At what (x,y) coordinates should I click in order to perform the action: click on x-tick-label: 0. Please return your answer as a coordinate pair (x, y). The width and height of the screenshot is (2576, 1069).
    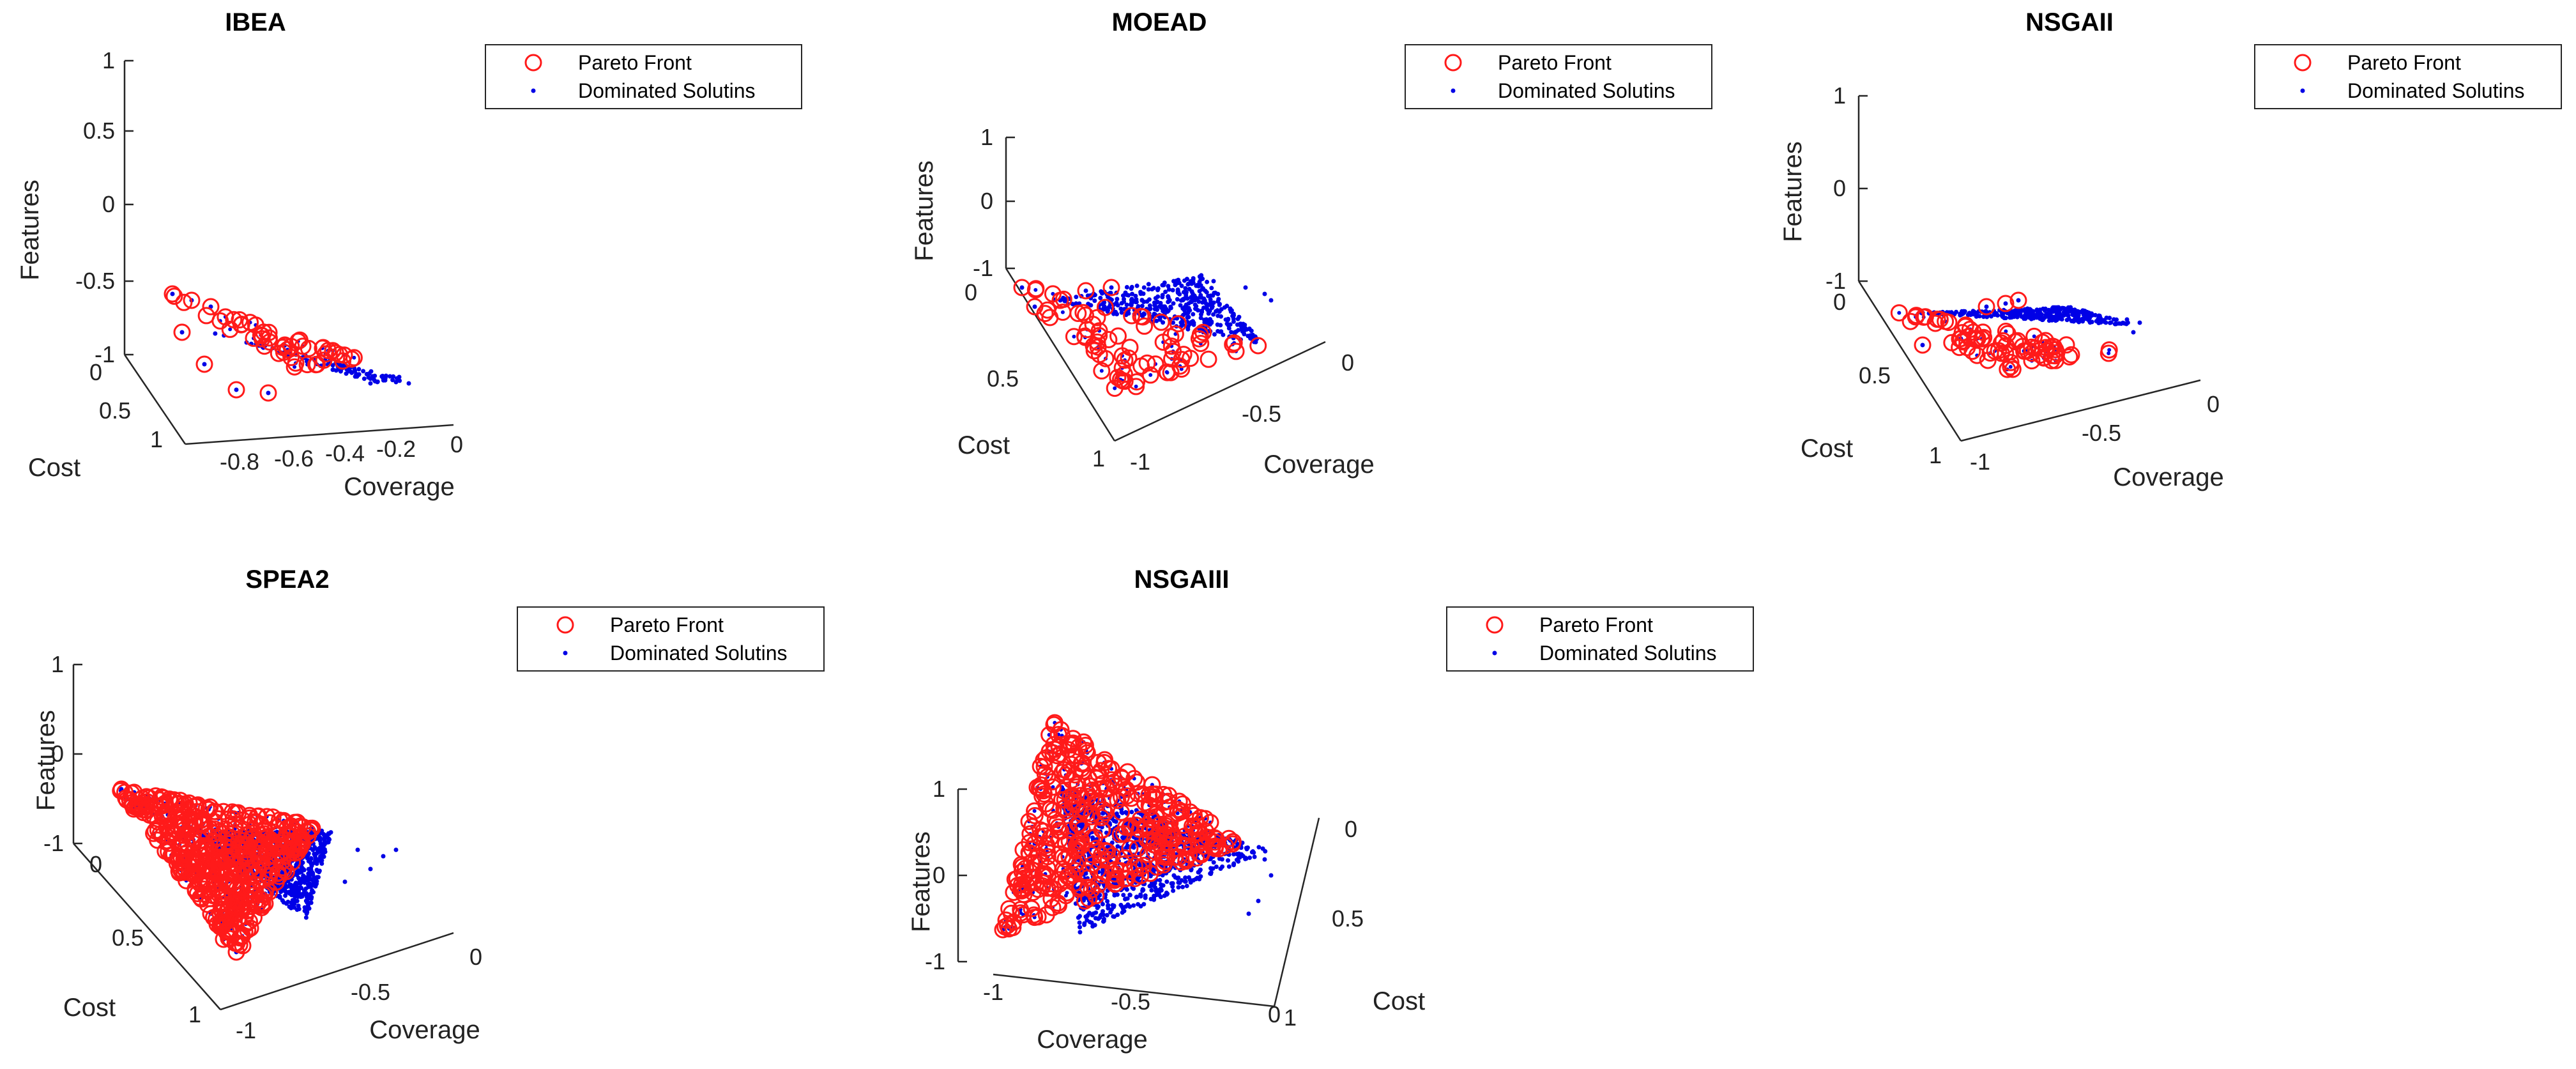
    Looking at the image, I should click on (2213, 404).